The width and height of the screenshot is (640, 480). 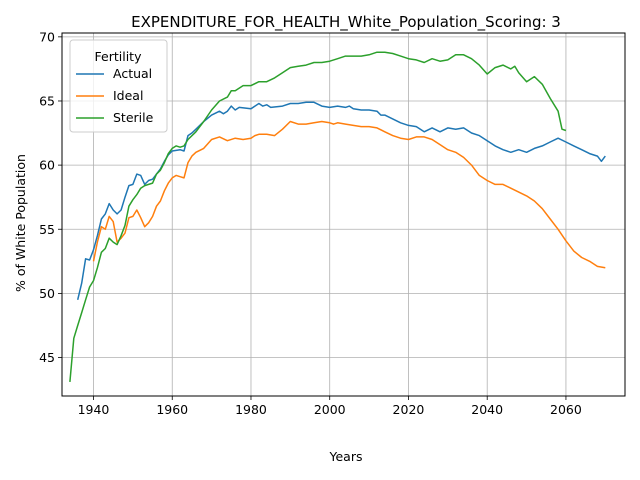 What do you see at coordinates (20, 223) in the screenshot?
I see `y-axis-title: % of White Population` at bounding box center [20, 223].